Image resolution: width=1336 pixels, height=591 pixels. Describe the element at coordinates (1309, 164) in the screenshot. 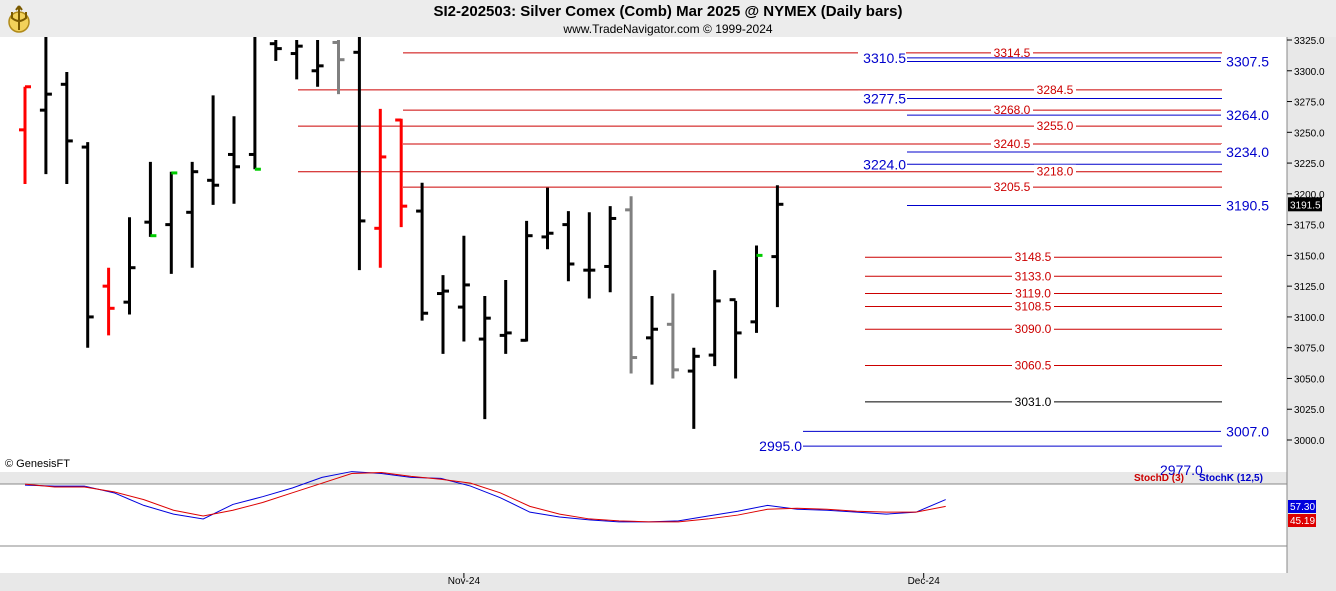

I see `y-tick-label: 3225.0` at that location.